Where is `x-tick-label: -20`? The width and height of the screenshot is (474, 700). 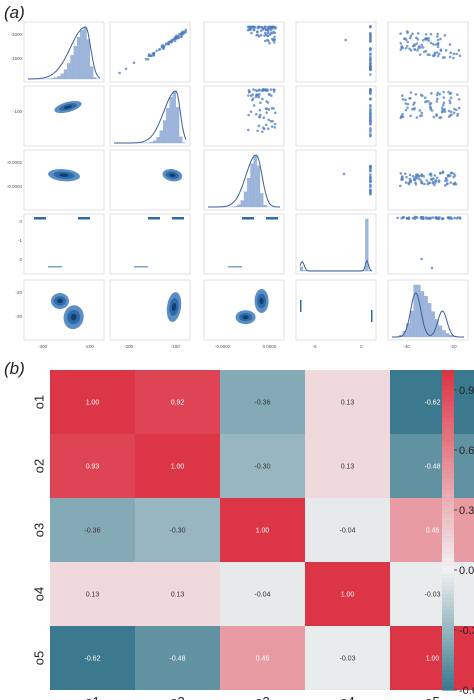 x-tick-label: -20 is located at coordinates (453, 346).